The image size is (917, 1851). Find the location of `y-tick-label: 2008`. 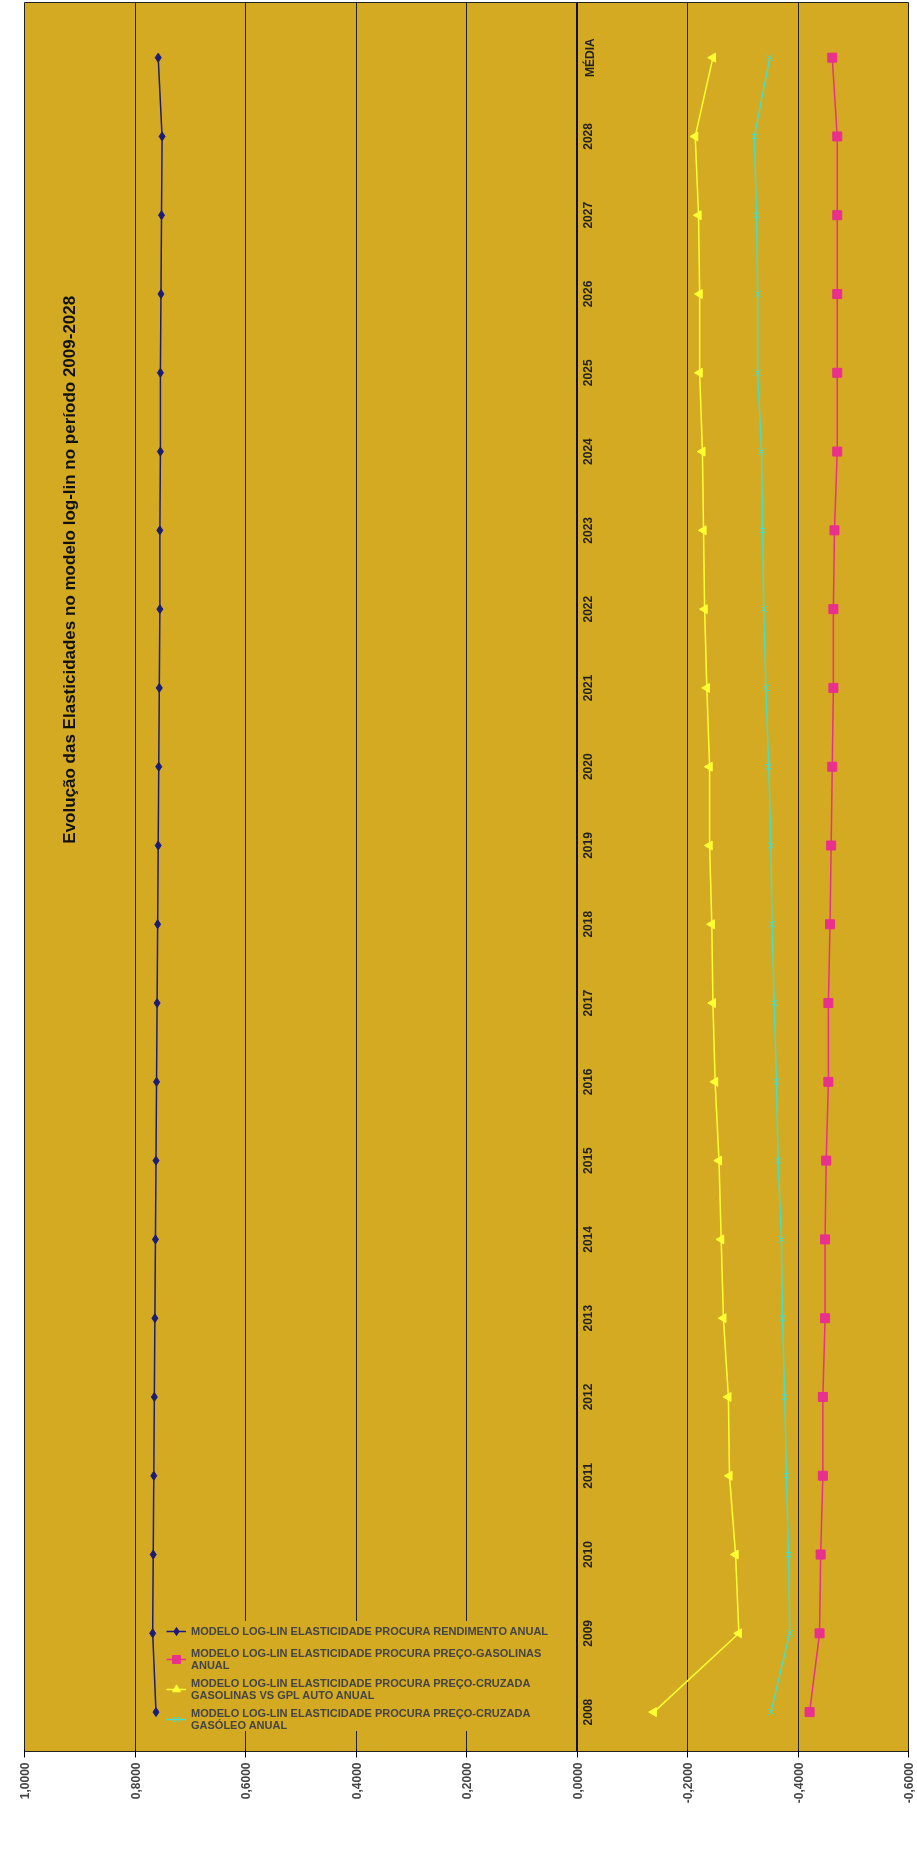

y-tick-label: 2008 is located at coordinates (588, 1712).